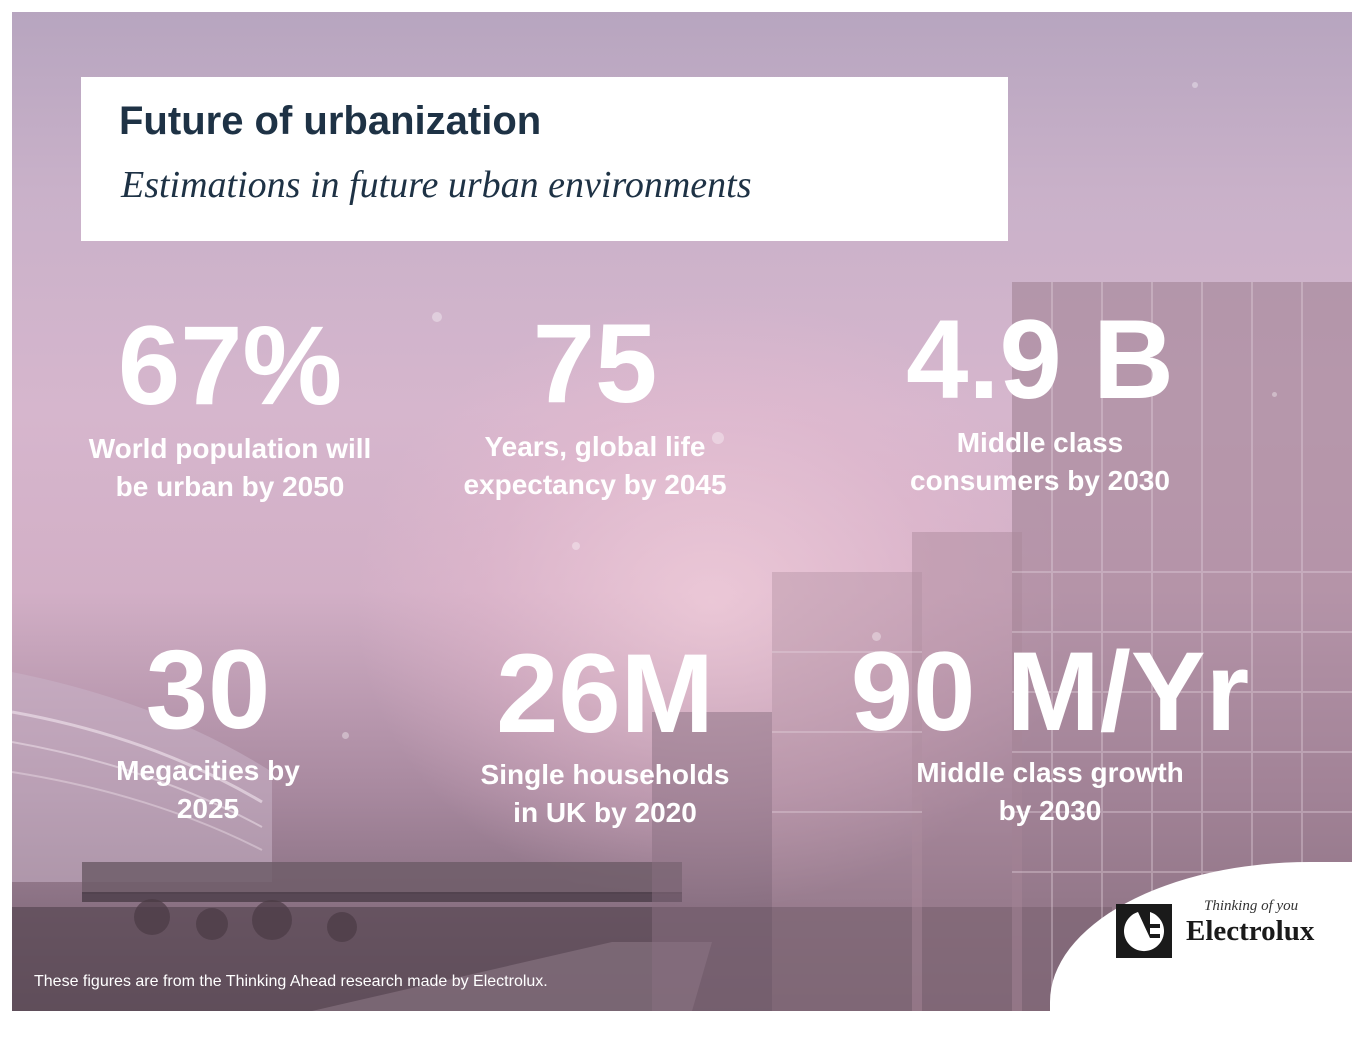 The width and height of the screenshot is (1365, 1042). I want to click on stat-single-households: 26M Single households in UK by 2020, so click(605, 735).